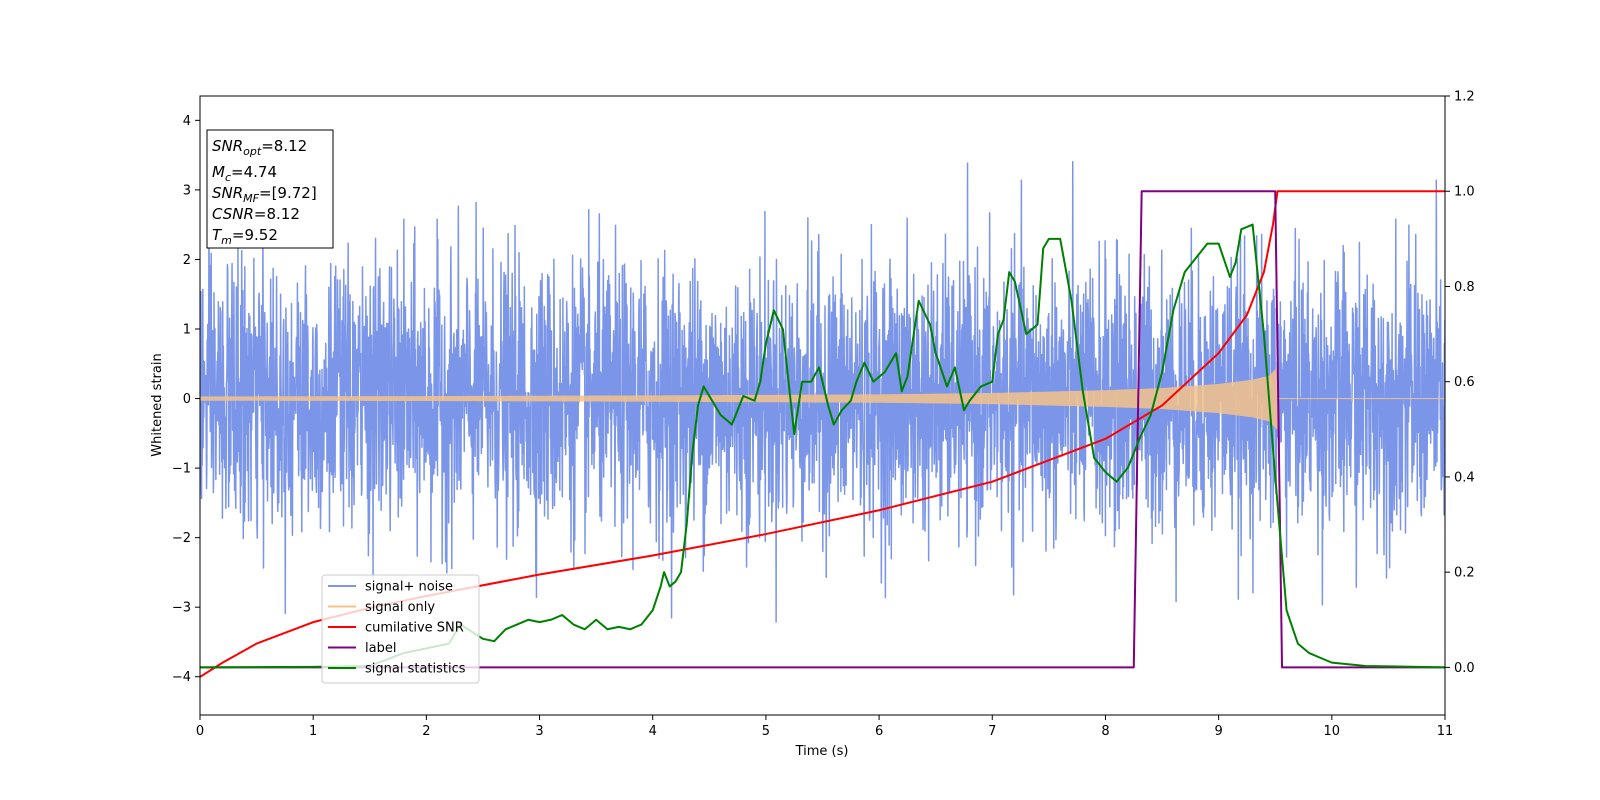 Image resolution: width=1600 pixels, height=800 pixels. I want to click on y-axis-label: Whitened strain, so click(157, 404).